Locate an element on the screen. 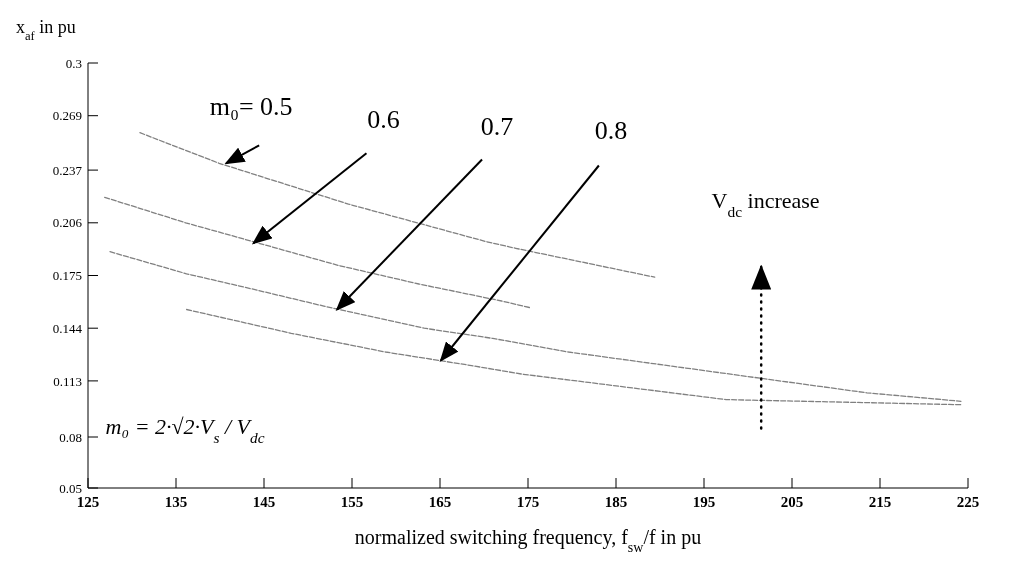 The image size is (1011, 576). x-tick-label: 185 is located at coordinates (616, 501).